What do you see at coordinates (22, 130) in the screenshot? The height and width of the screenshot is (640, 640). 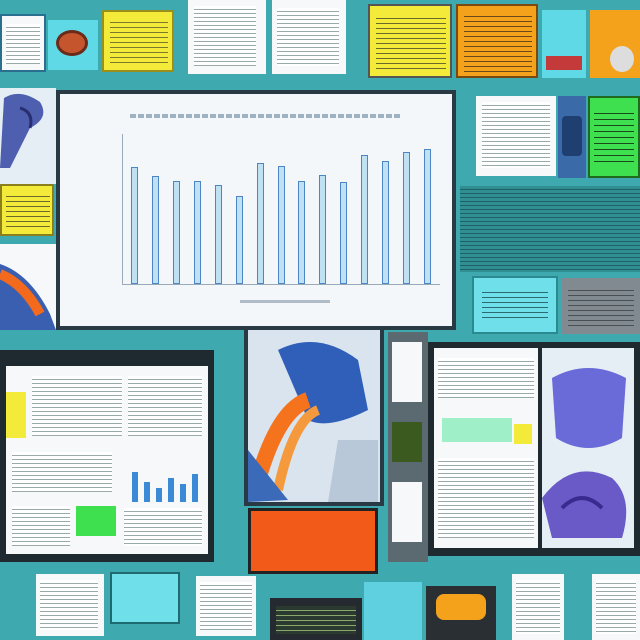 I see `bone-illustration` at bounding box center [22, 130].